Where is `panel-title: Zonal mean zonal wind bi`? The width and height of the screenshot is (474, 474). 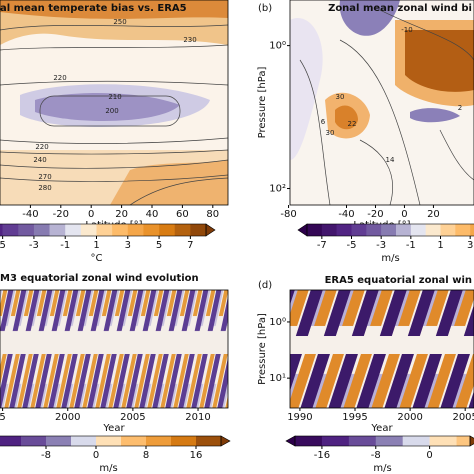
panel-title: Zonal mean zonal wind bi is located at coordinates (400, 8).